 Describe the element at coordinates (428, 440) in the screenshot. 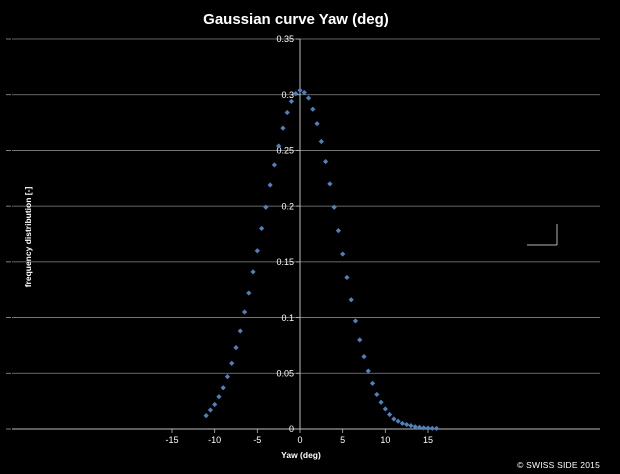

I see `x-tick-label: 15` at that location.